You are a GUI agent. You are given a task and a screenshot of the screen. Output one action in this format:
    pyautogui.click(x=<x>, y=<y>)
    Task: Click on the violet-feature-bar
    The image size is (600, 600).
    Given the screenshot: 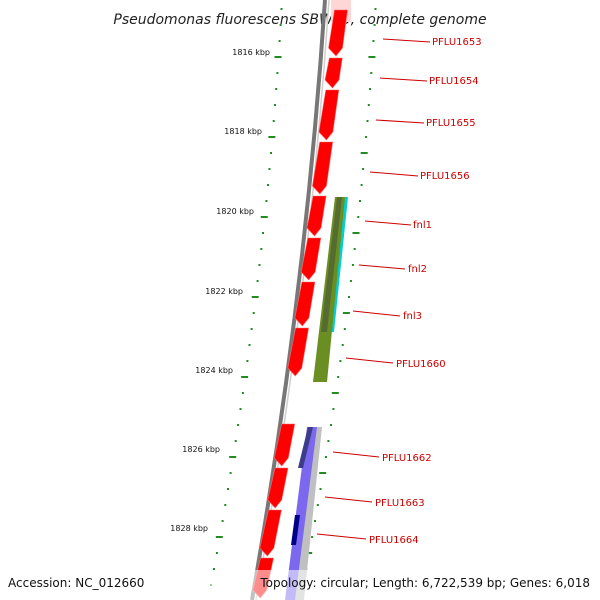 What is the action you would take?
    pyautogui.click(x=301, y=513)
    